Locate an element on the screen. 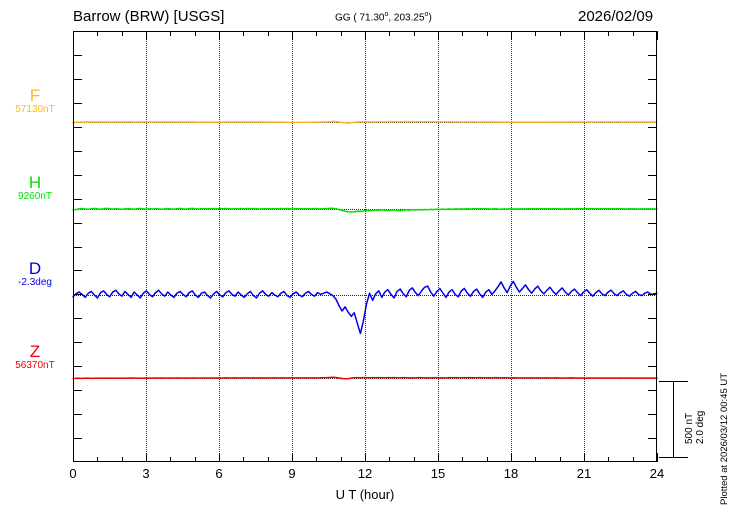 Image resolution: width=730 pixels, height=520 pixels. vertical-gridline-21h is located at coordinates (584, 246).